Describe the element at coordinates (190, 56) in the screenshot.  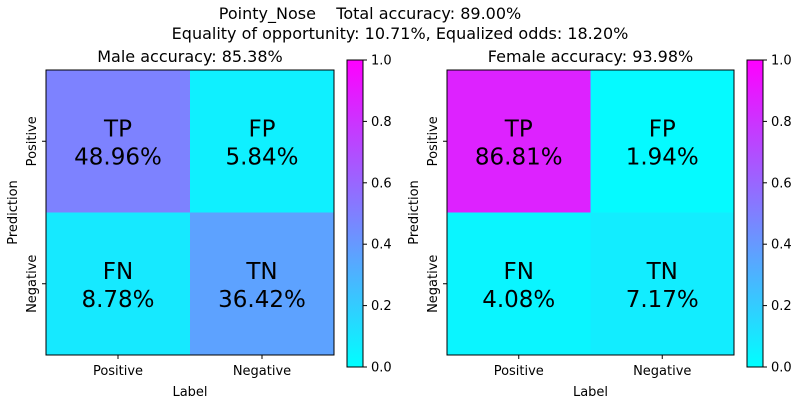
I see `panel-title: Male accuracy: 85.38%` at that location.